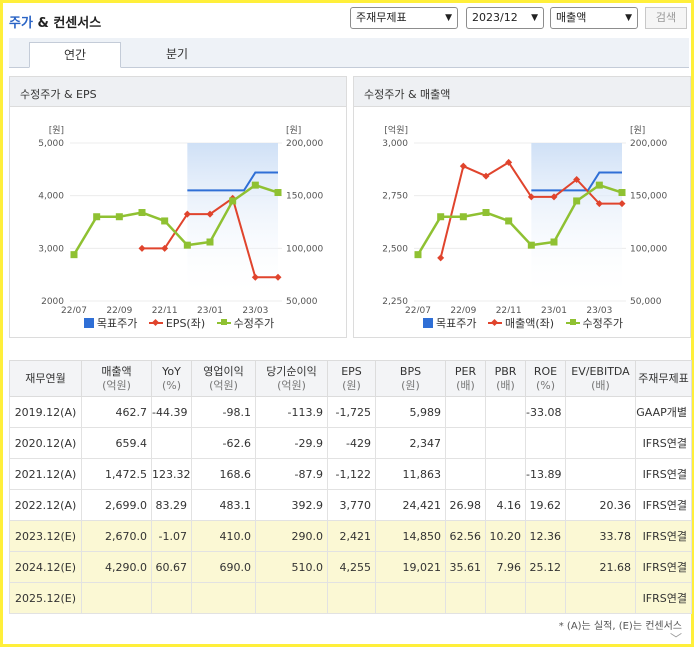 This screenshot has width=694, height=647. Describe the element at coordinates (45, 474) in the screenshot. I see `period-cell: 2021.12(A)` at that location.